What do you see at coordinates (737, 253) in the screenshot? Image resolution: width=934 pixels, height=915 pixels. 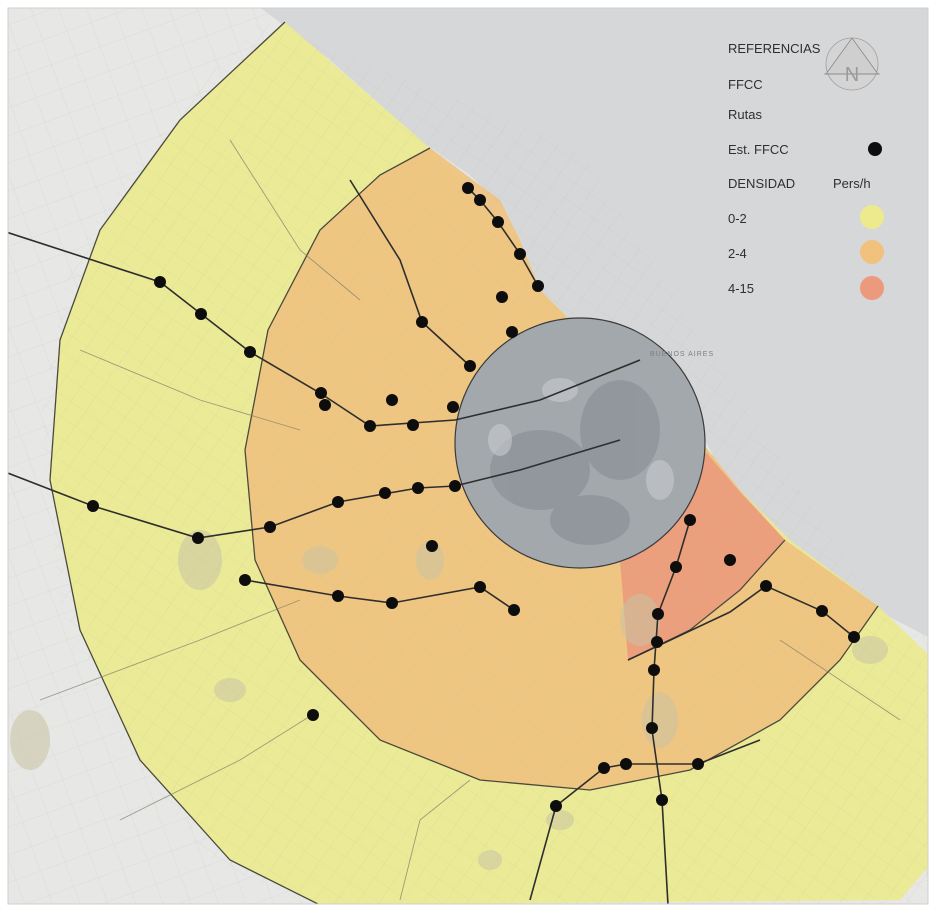 I see `legend-class-2-4: 2-4` at bounding box center [737, 253].